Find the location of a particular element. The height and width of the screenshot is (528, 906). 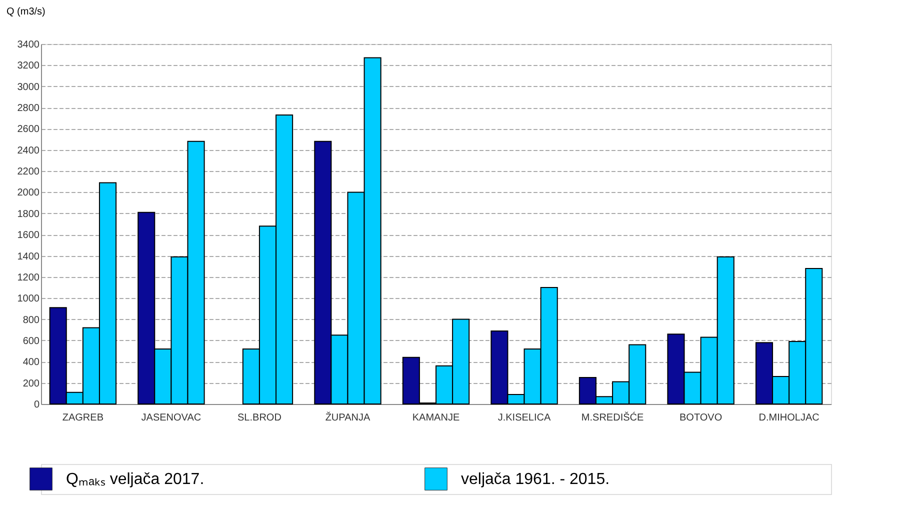

x-tick-label: SL.BROD is located at coordinates (260, 418).